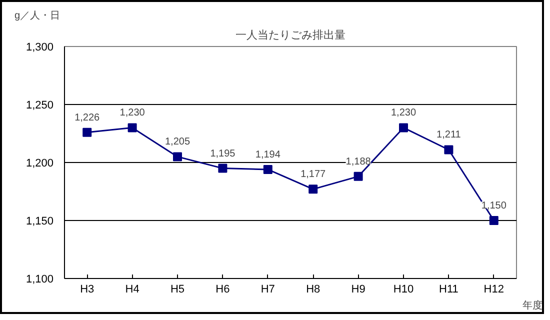  I want to click on data-label: 1,150, so click(494, 206).